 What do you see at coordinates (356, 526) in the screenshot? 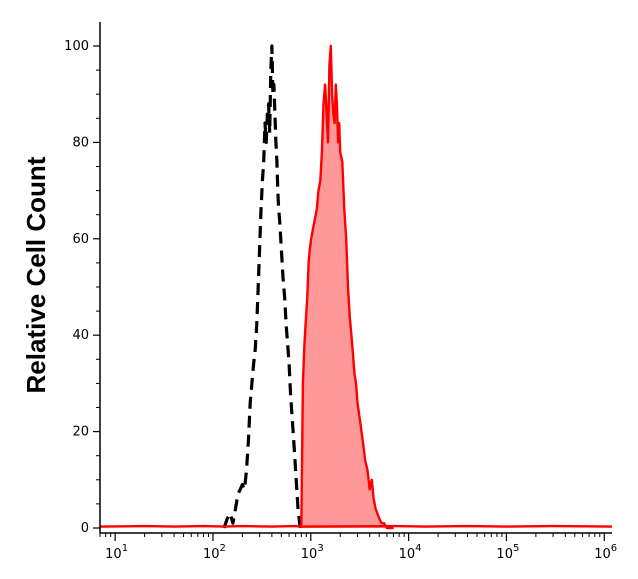
I see `series-2-line` at bounding box center [356, 526].